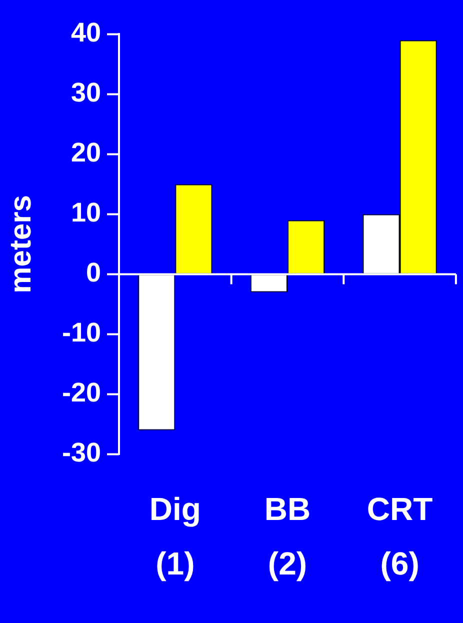  I want to click on y-tick-label: 10, so click(86, 213).